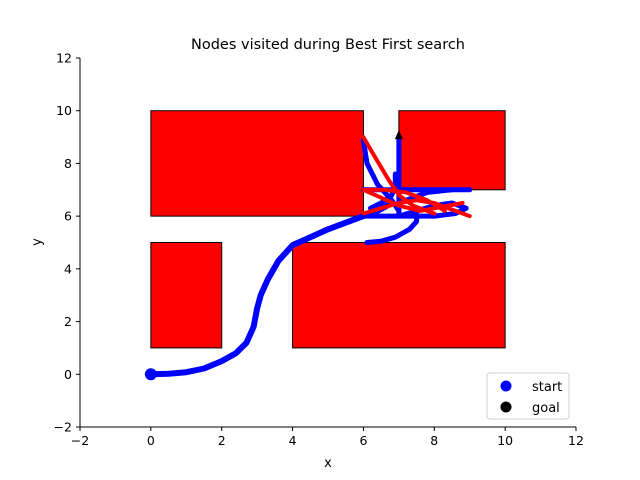 The width and height of the screenshot is (640, 480). Describe the element at coordinates (293, 440) in the screenshot. I see `x-tick-label: 4` at that location.